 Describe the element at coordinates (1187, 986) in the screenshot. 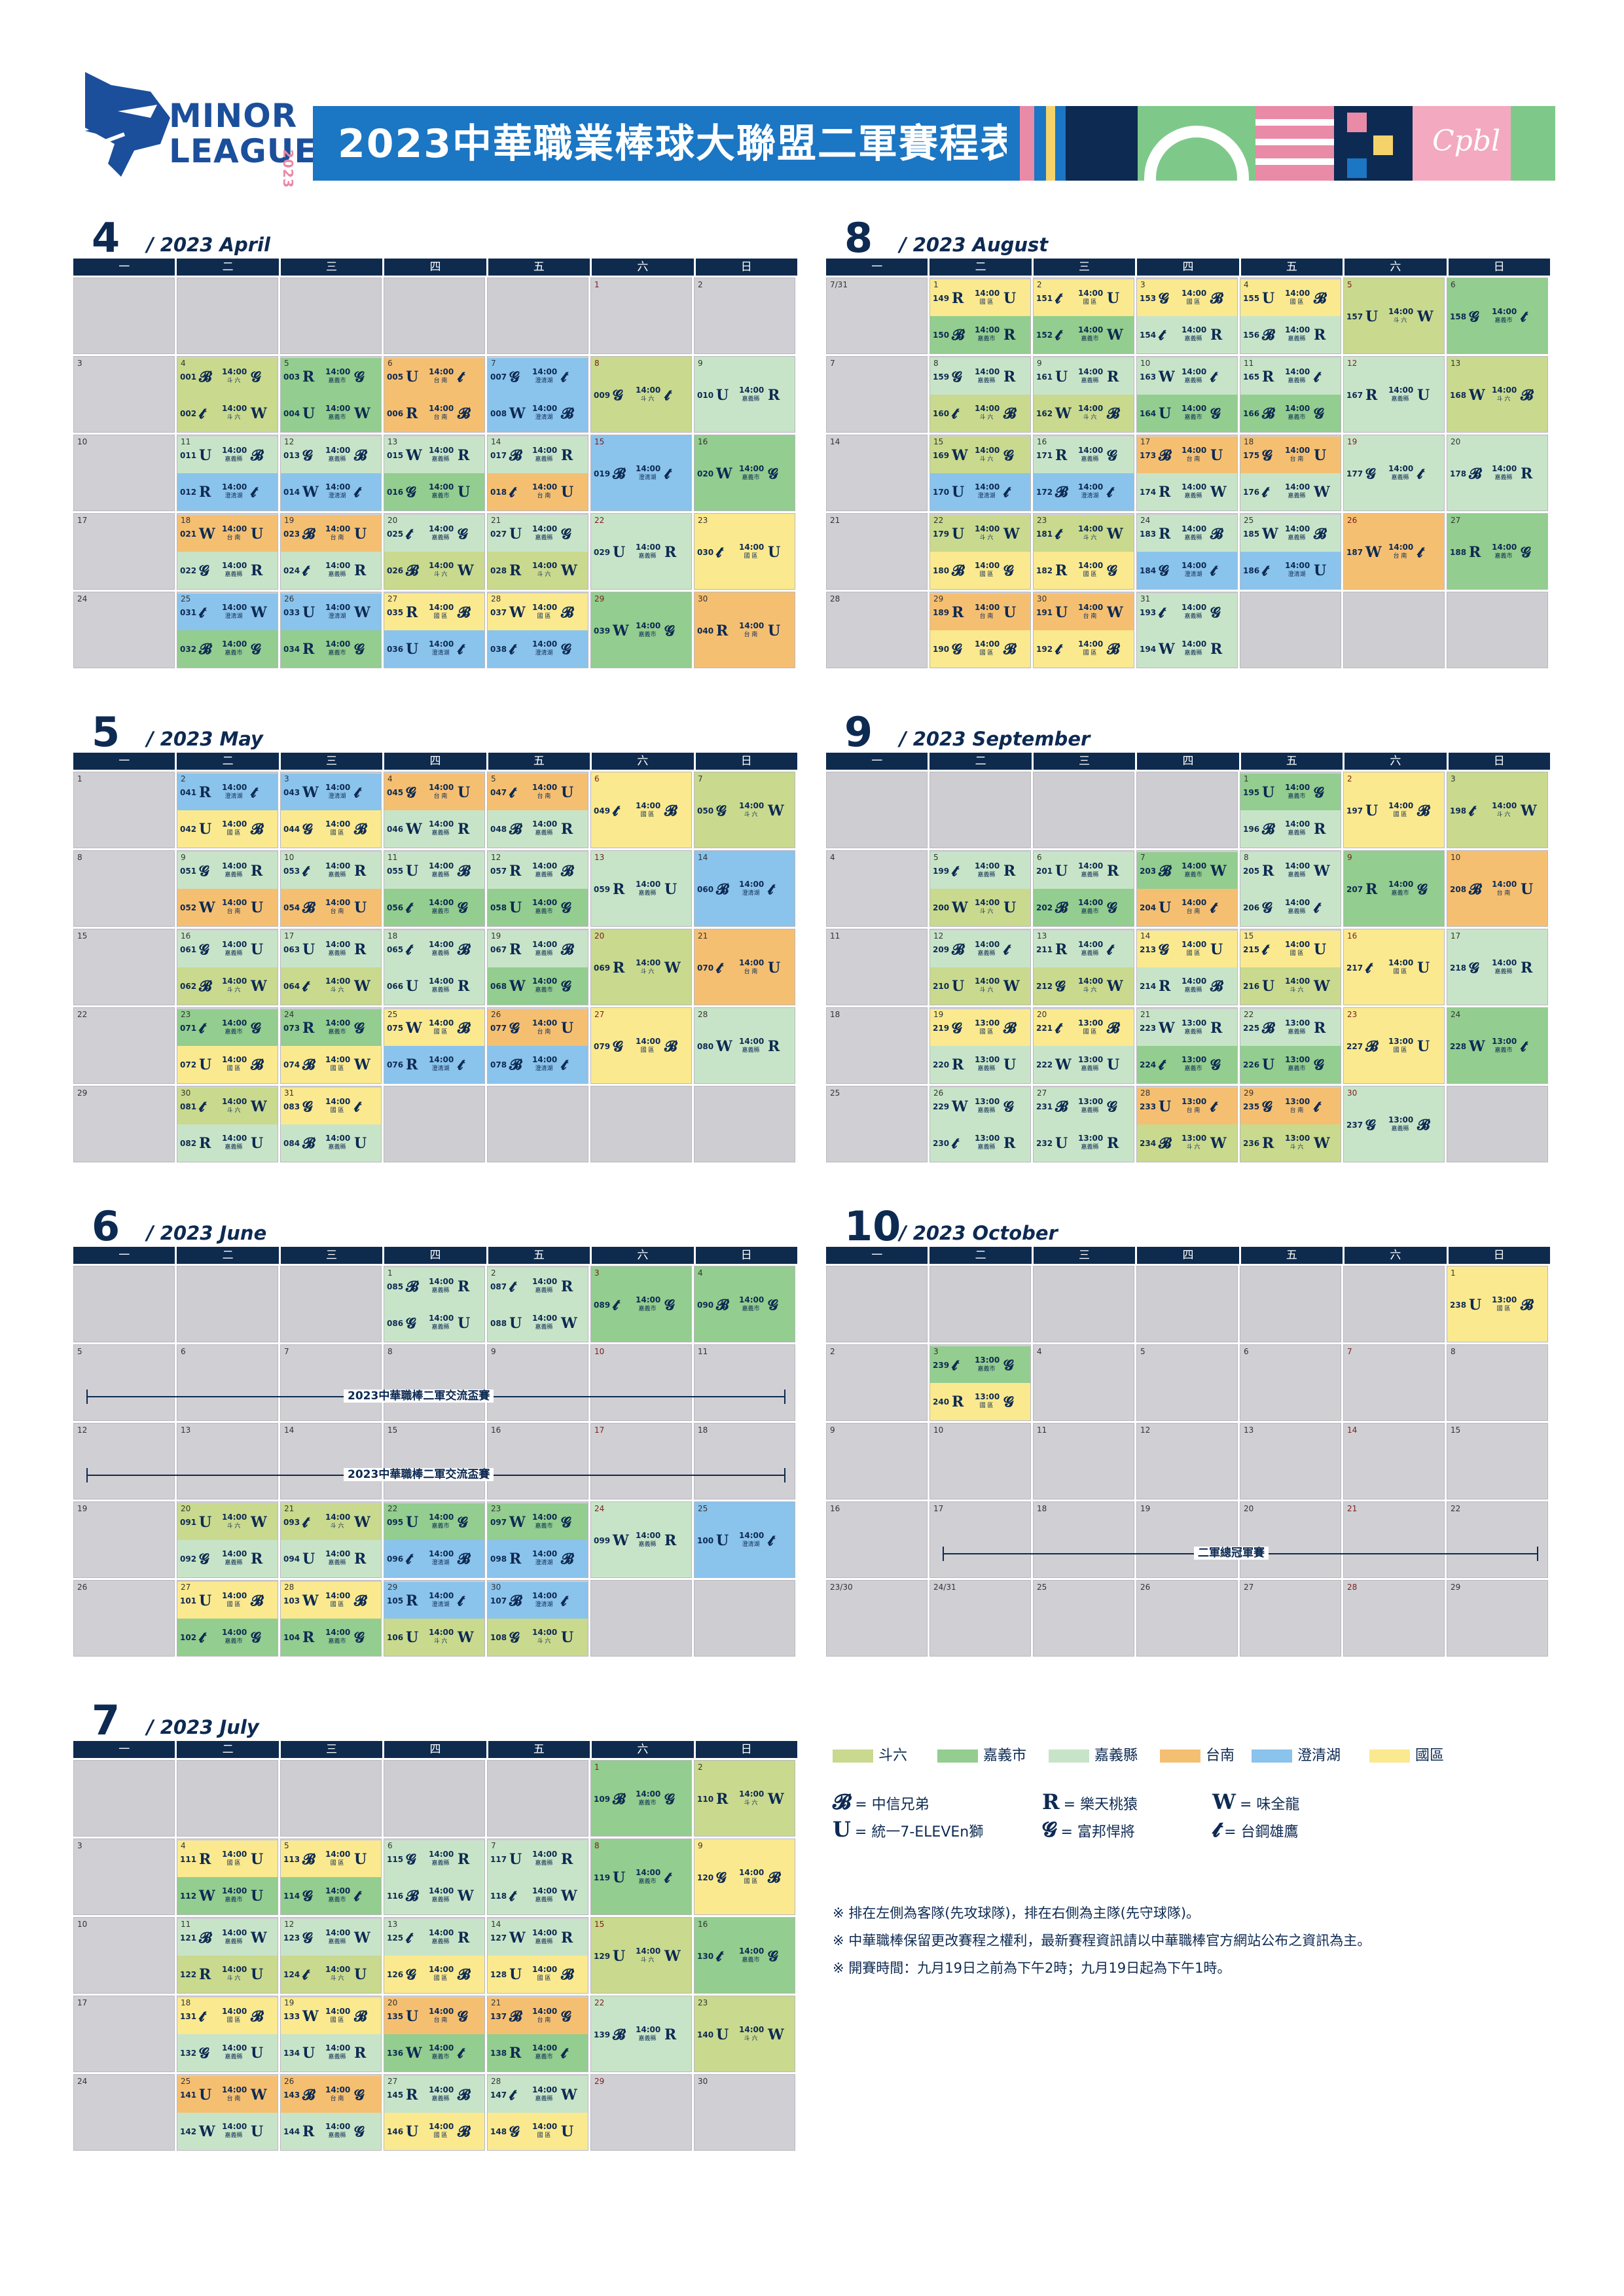

I see `game-entry: 214 R 14:00 嘉義縣 𝓑` at that location.